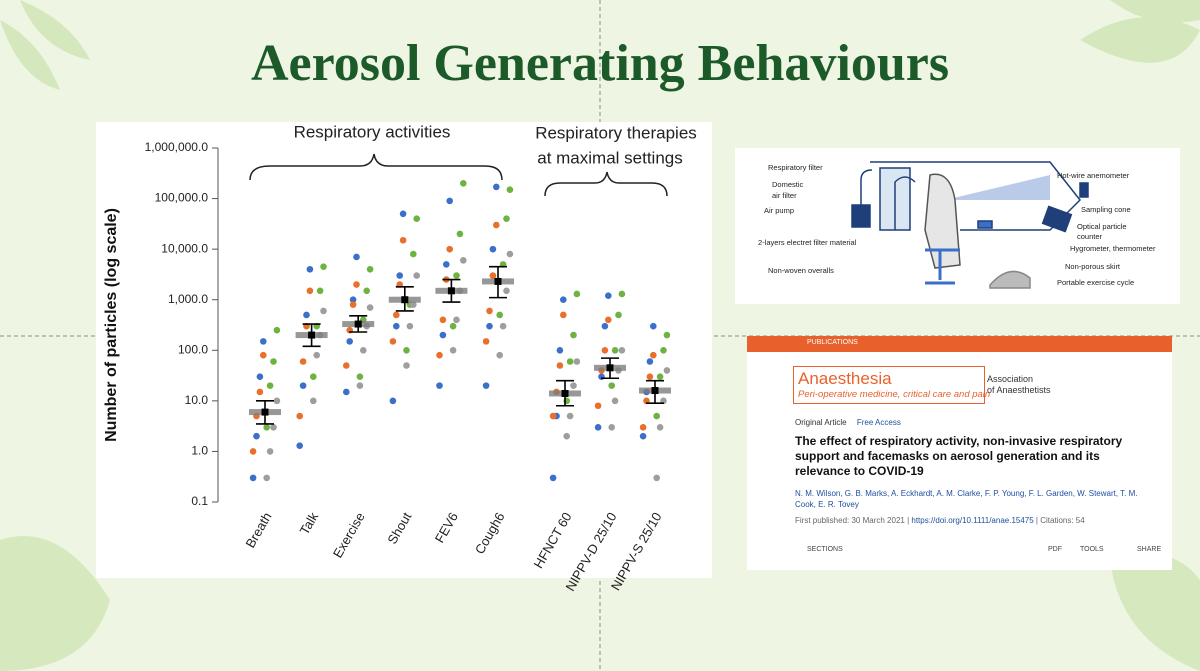 This screenshot has width=1200, height=671. What do you see at coordinates (197, 400) in the screenshot?
I see `y-tick-label: 10.0` at bounding box center [197, 400].